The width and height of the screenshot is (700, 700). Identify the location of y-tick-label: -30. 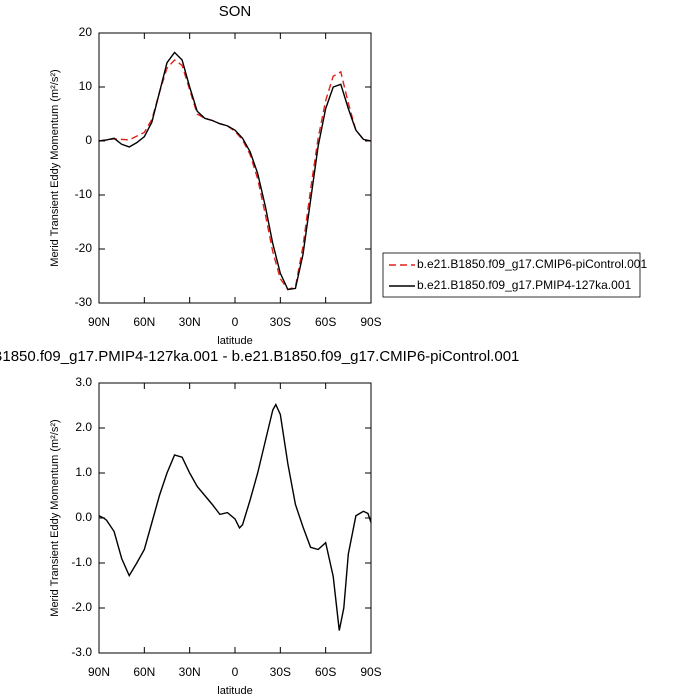
(84, 302).